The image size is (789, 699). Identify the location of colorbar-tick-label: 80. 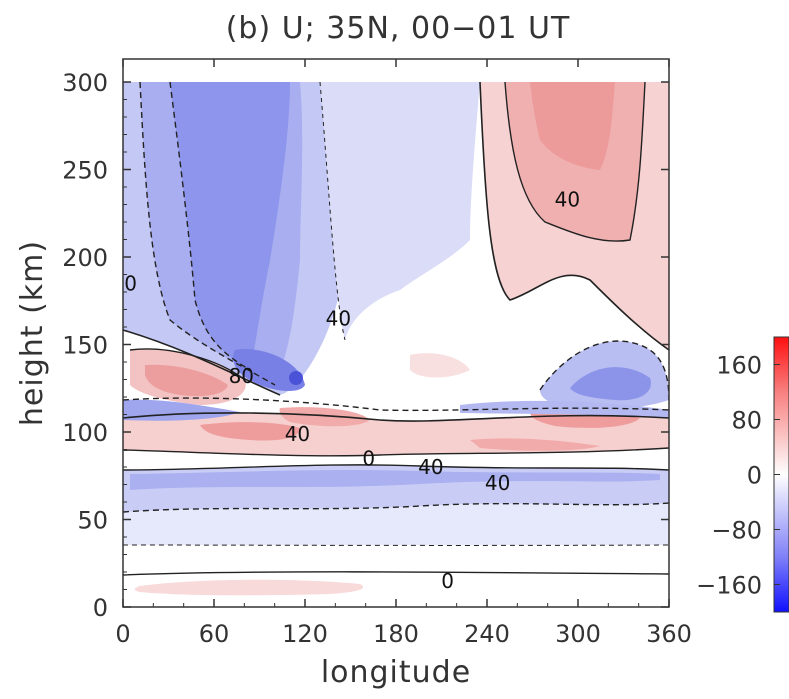
(746, 421).